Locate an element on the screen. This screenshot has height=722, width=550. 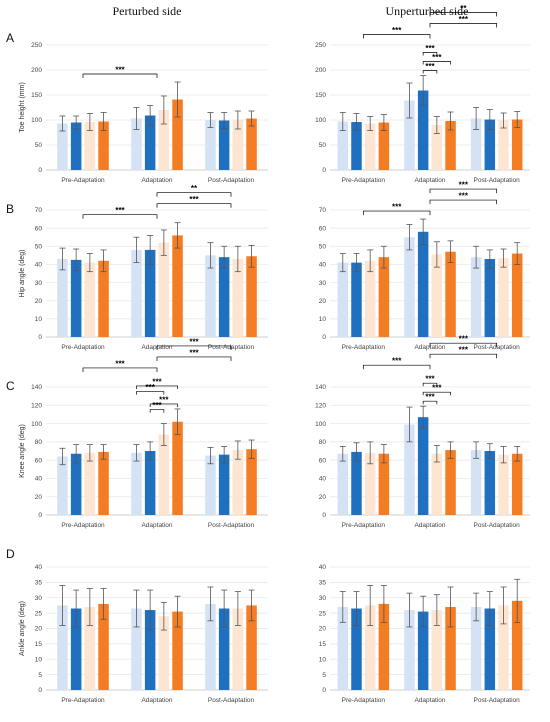
row-letter-a: A is located at coordinates (10, 38).